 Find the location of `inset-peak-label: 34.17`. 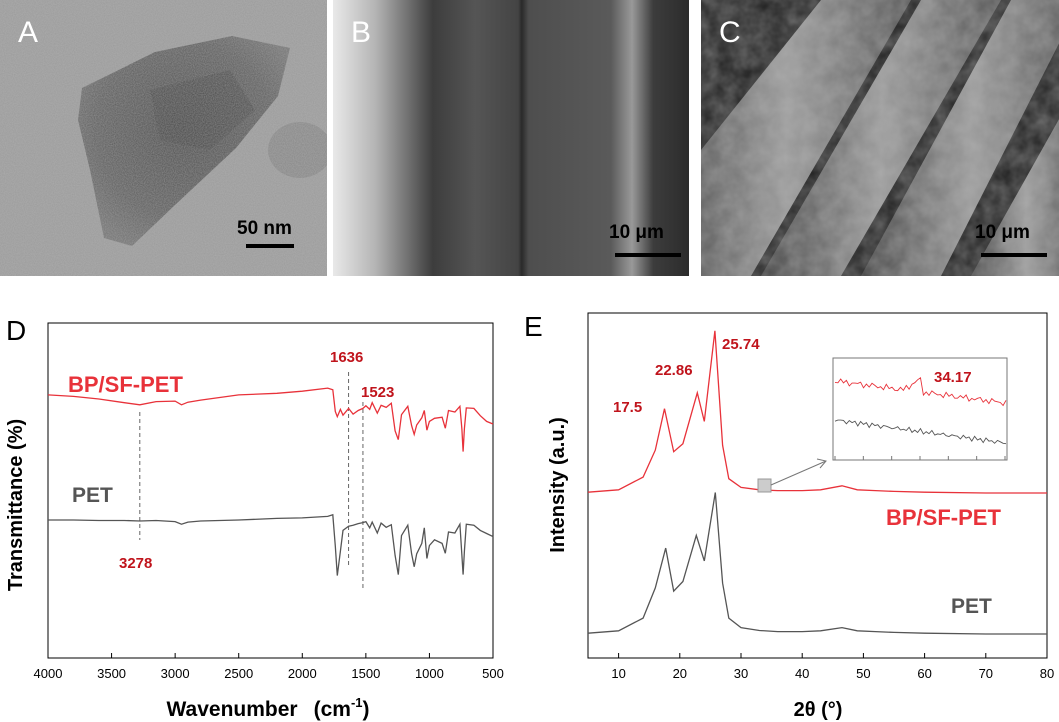

inset-peak-label: 34.17 is located at coordinates (953, 377).